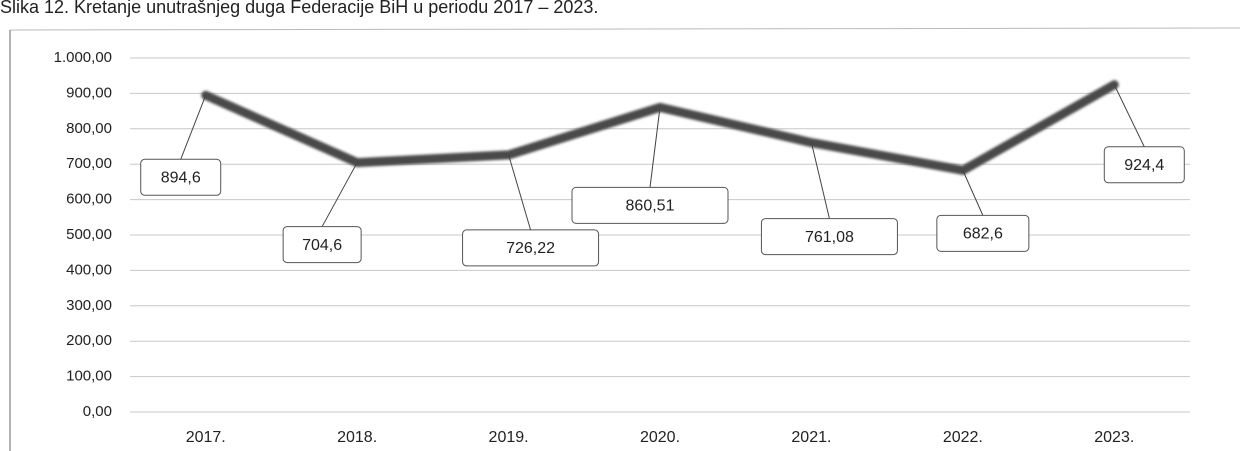  I want to click on y-tick-label: 200,00, so click(89, 340).